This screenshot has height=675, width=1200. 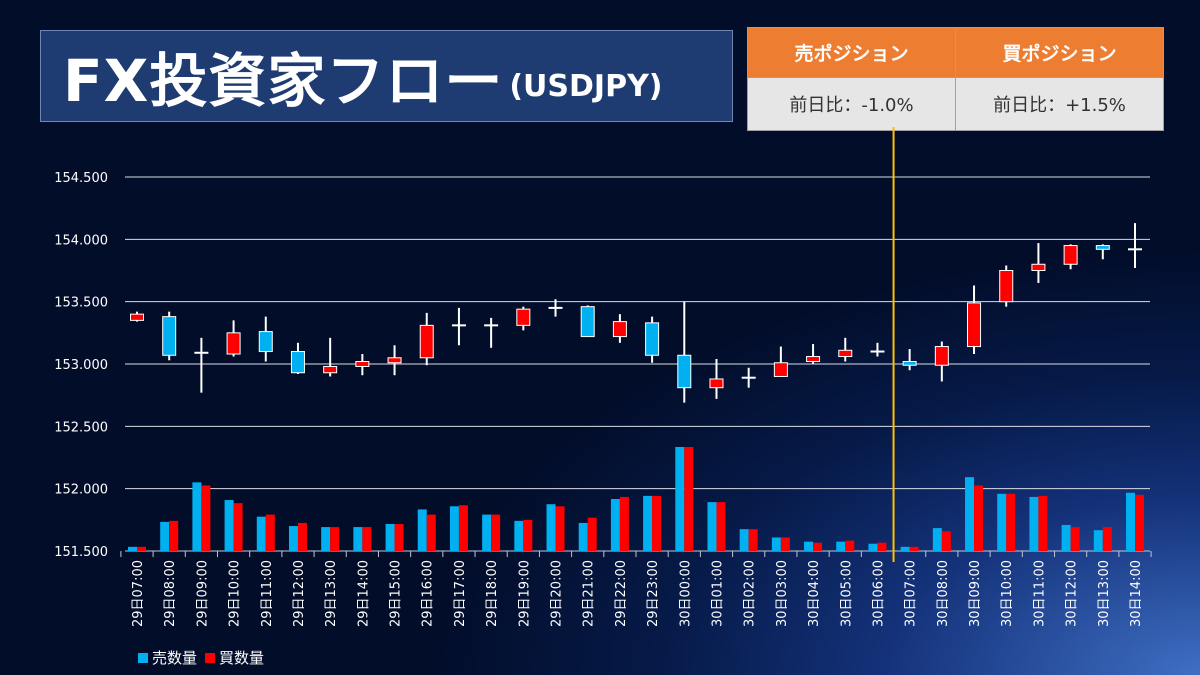 What do you see at coordinates (143, 657) in the screenshot?
I see `sell-volume-swatch` at bounding box center [143, 657].